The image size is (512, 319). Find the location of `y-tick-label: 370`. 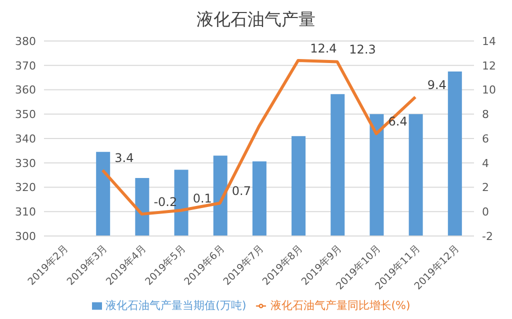

y-tick-label: 370 is located at coordinates (25, 65).